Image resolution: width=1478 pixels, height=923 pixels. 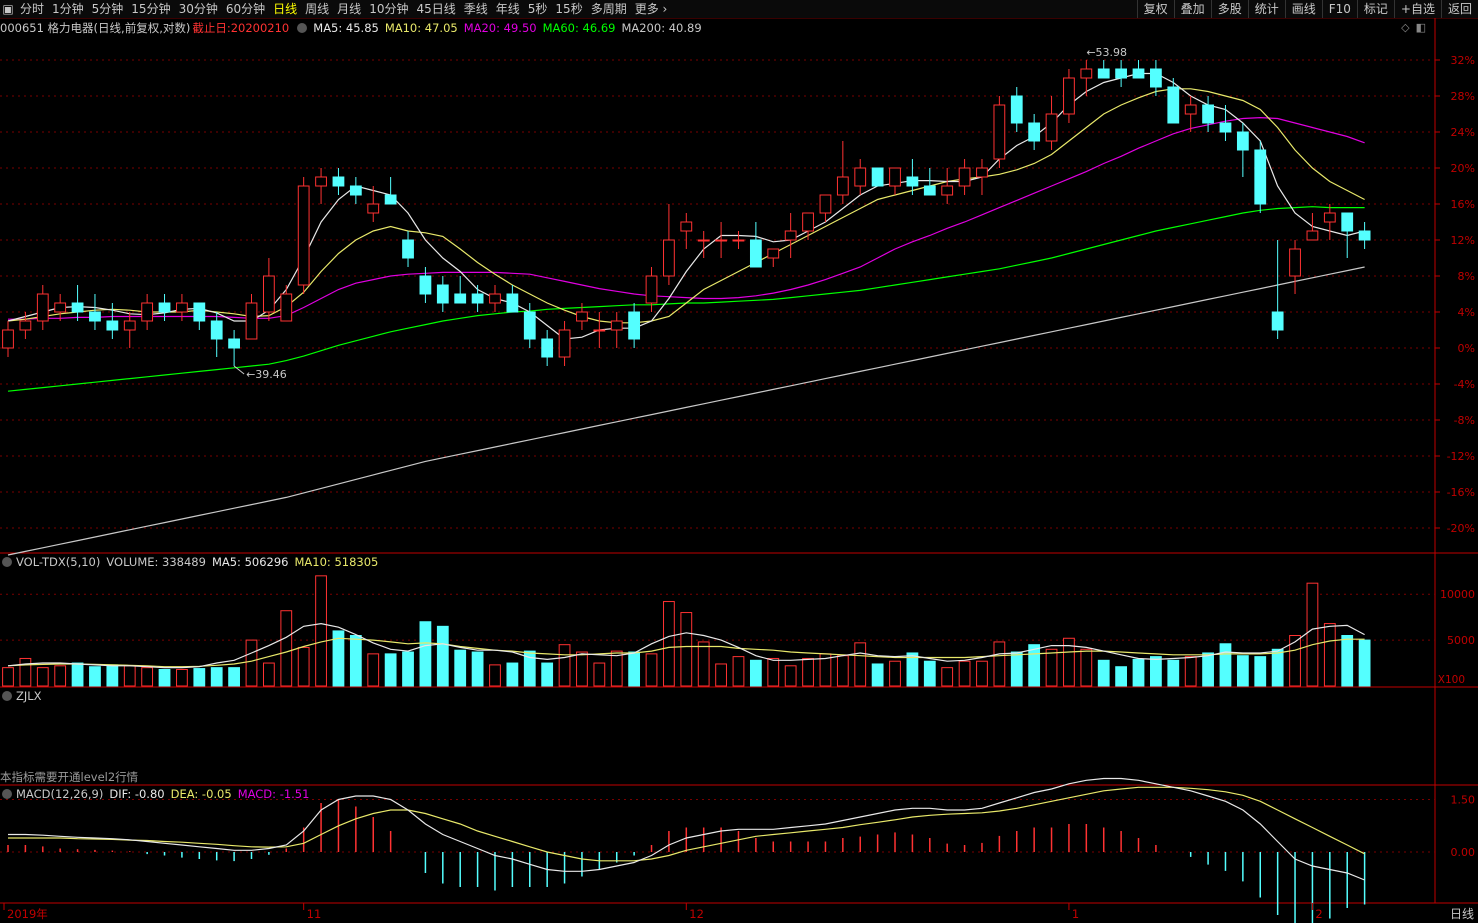 What do you see at coordinates (60, 794) in the screenshot?
I see `macd-indicator-name: MACD(12,26,9)` at bounding box center [60, 794].